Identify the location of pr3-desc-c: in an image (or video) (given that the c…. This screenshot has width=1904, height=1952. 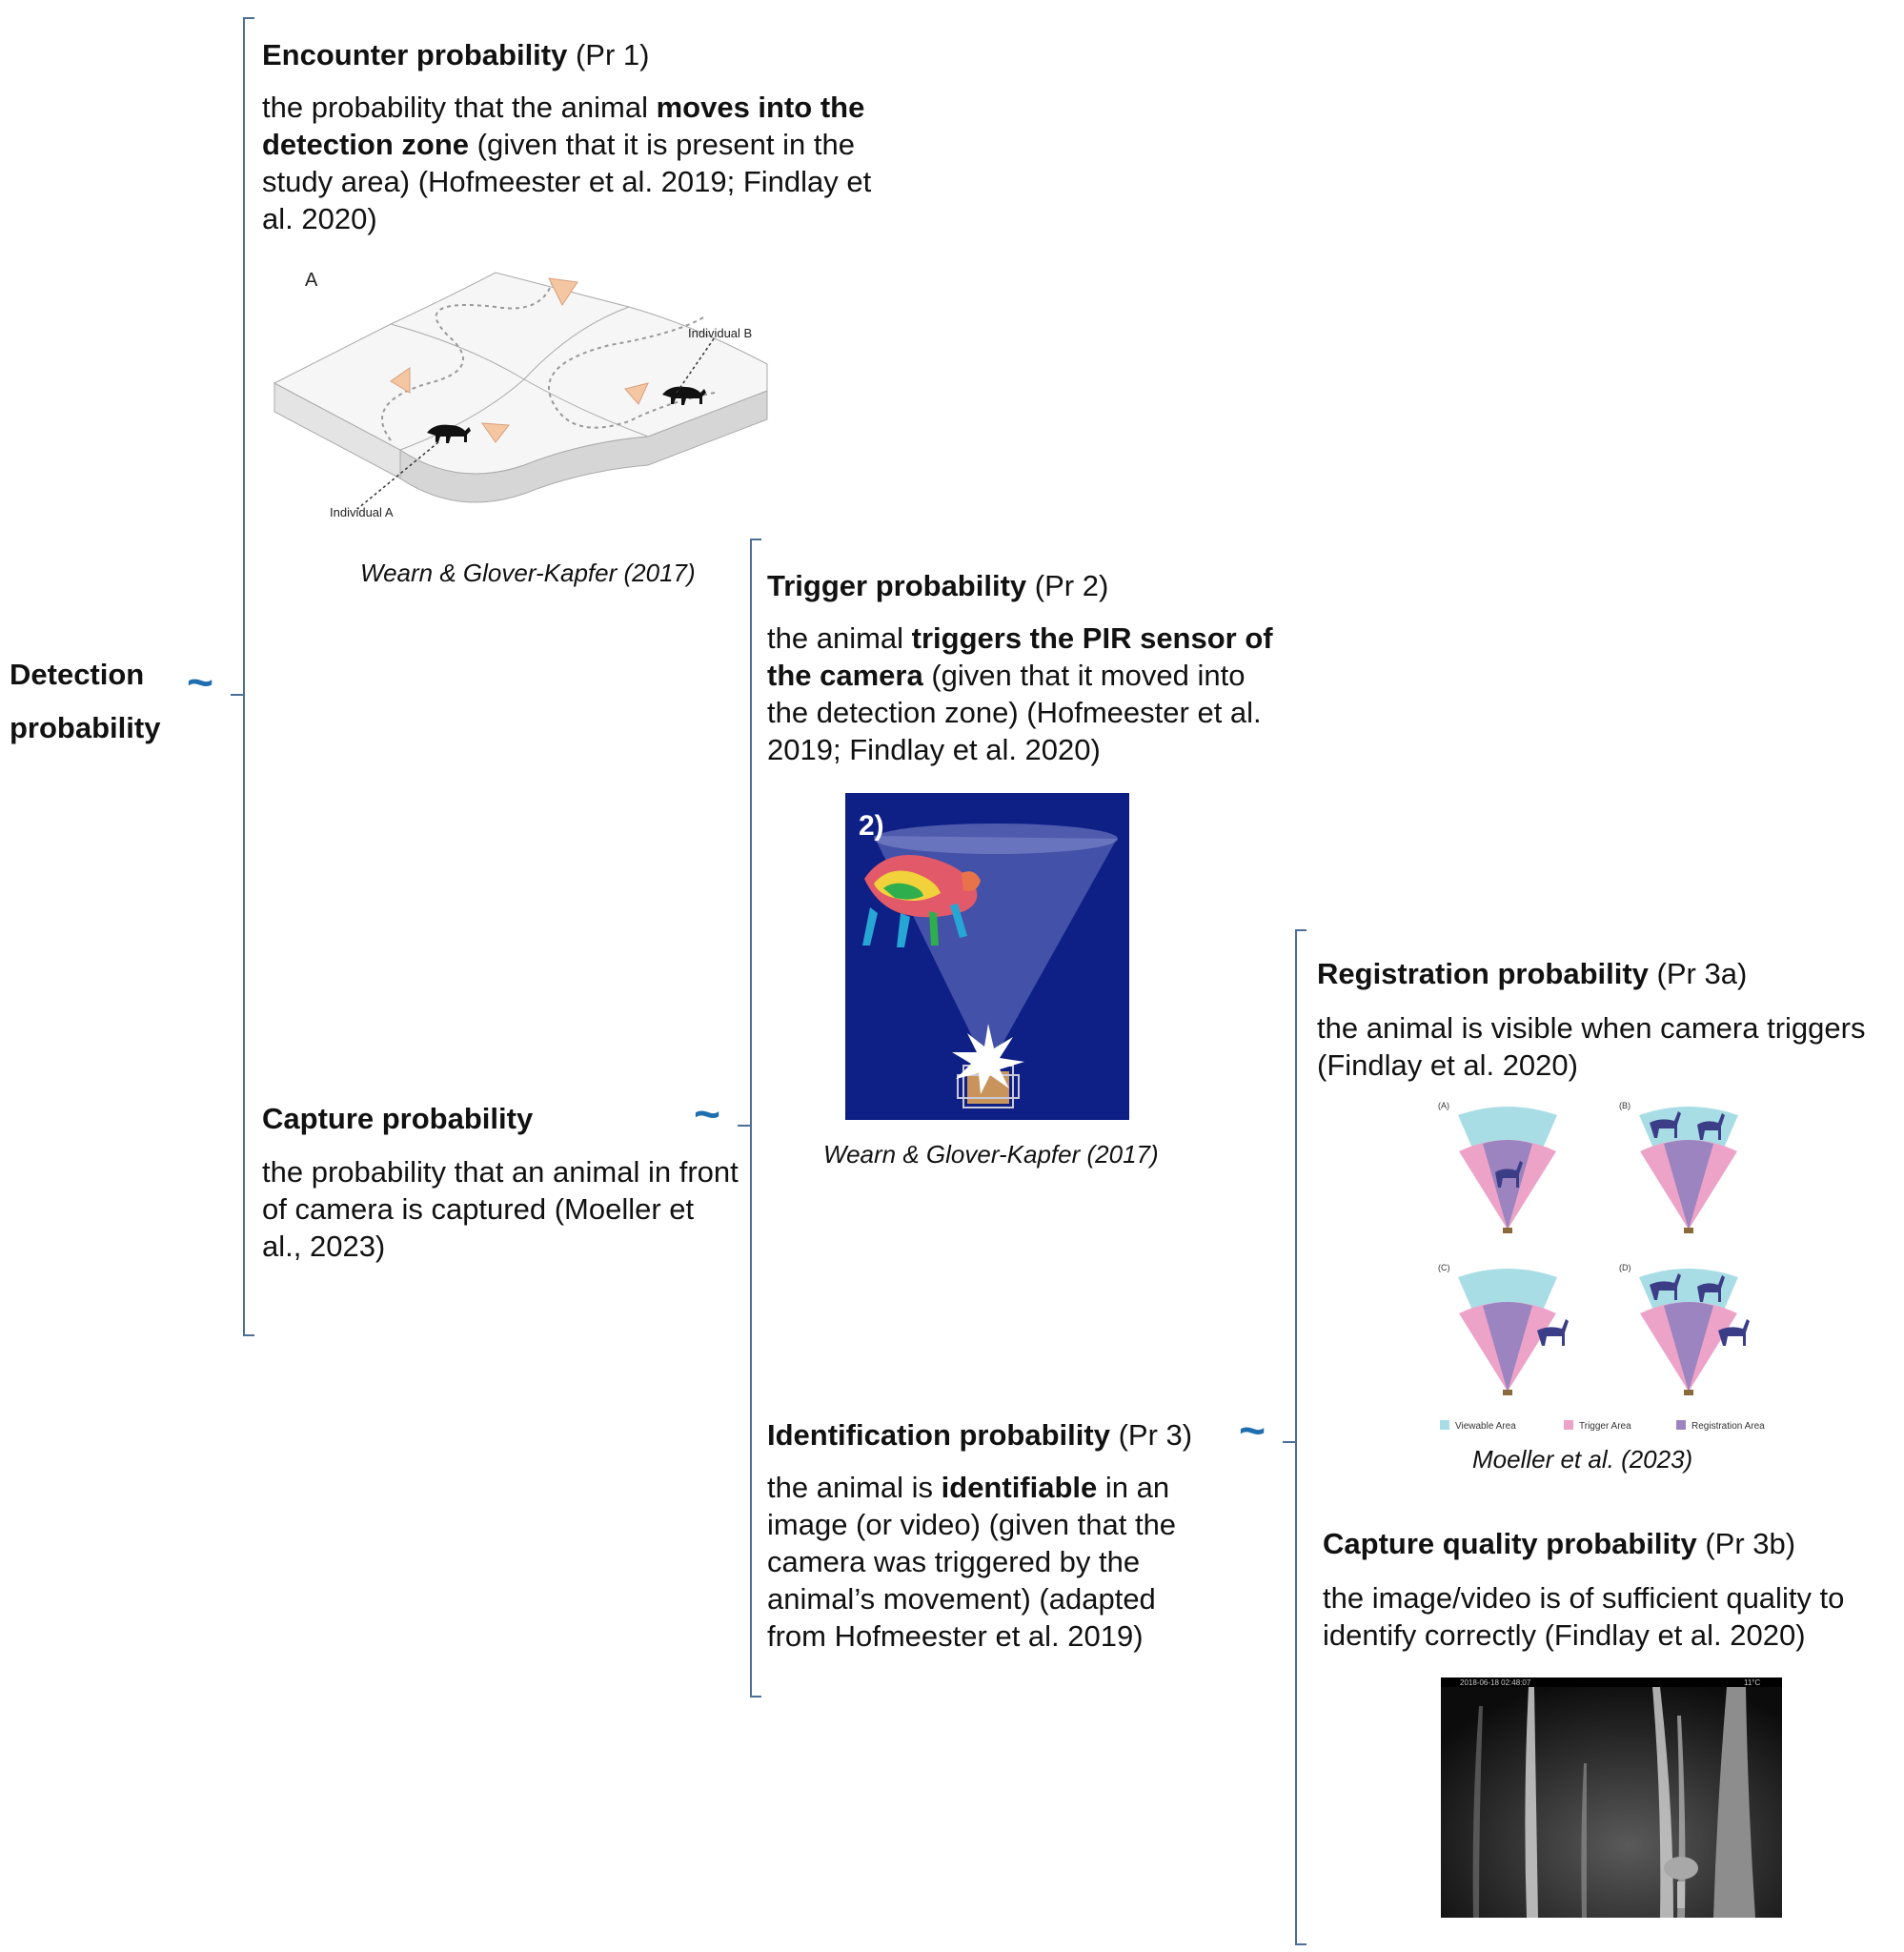
(972, 1562).